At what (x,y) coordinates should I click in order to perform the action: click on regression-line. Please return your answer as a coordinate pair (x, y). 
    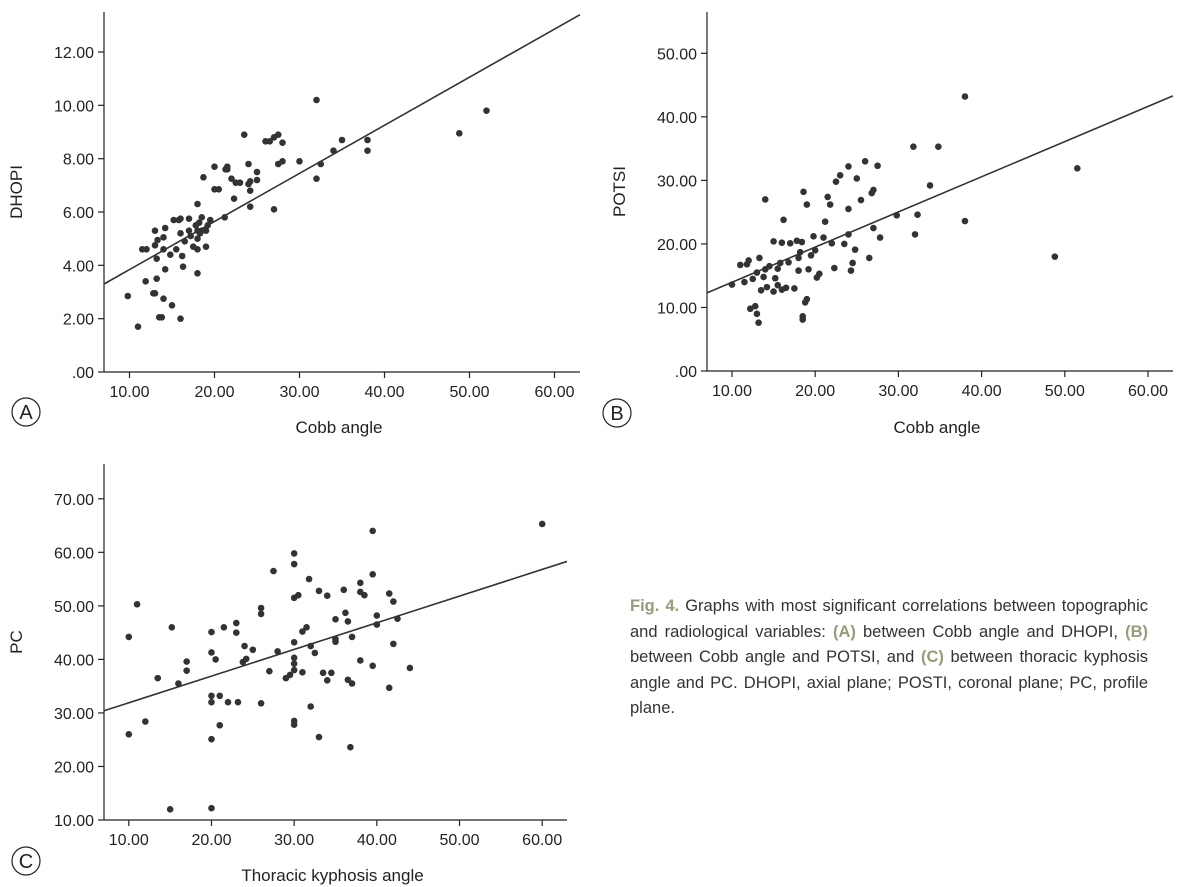
    Looking at the image, I should click on (342, 149).